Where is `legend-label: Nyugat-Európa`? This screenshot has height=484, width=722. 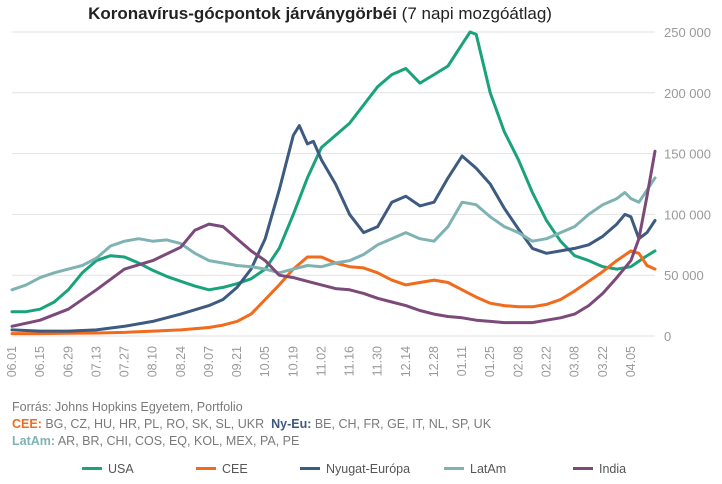
legend-label: Nyugat-Európa is located at coordinates (368, 469).